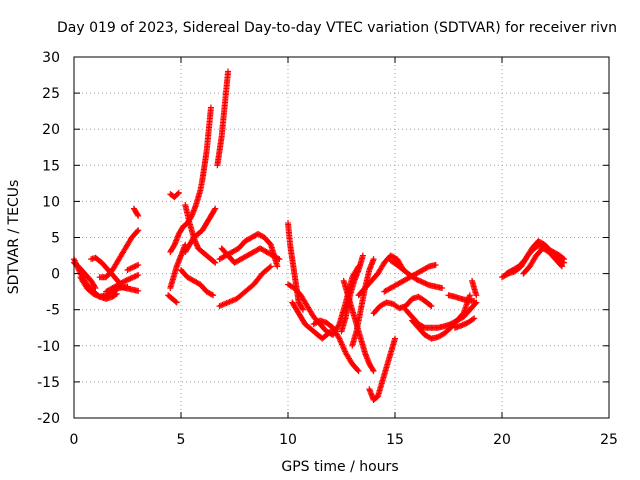  What do you see at coordinates (245, 286) in the screenshot?
I see `series-arc18` at bounding box center [245, 286].